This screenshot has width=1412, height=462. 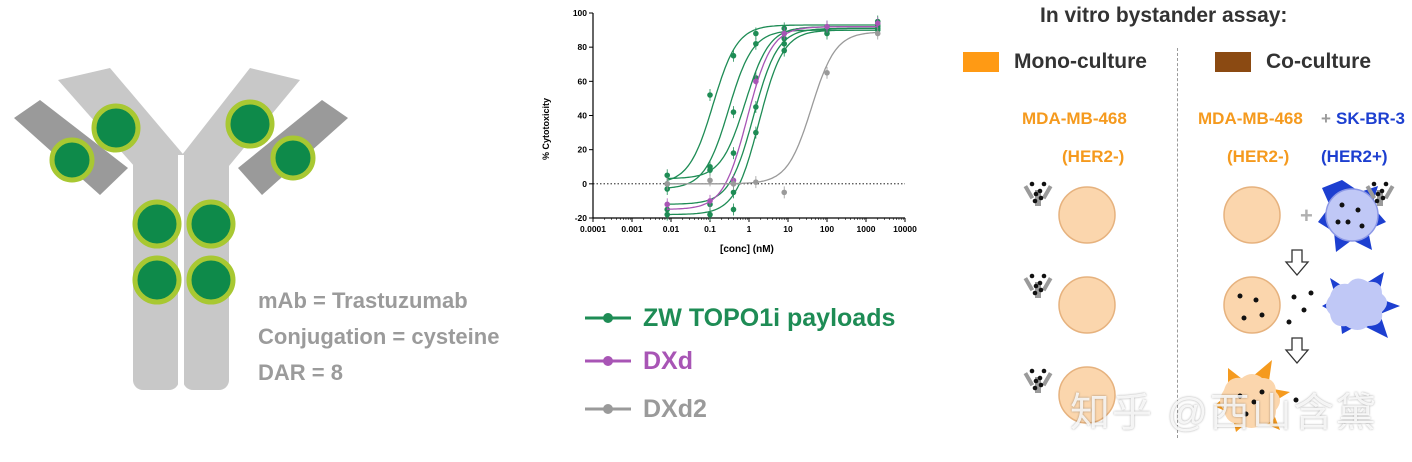 What do you see at coordinates (300, 372) in the screenshot?
I see `dar-label: DAR = 8` at bounding box center [300, 372].